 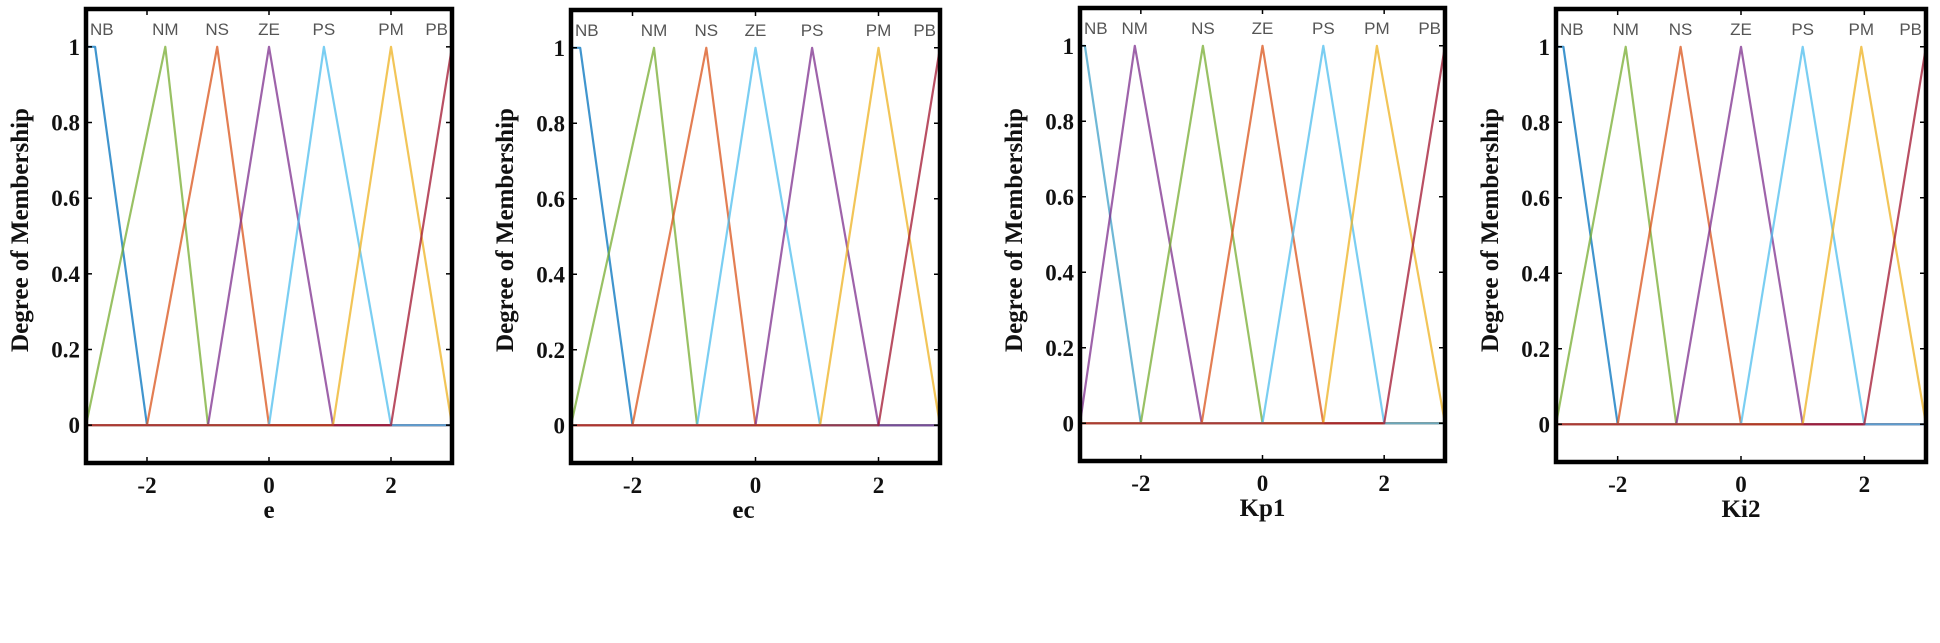 What do you see at coordinates (743, 510) in the screenshot?
I see `x-axis-label: ec` at bounding box center [743, 510].